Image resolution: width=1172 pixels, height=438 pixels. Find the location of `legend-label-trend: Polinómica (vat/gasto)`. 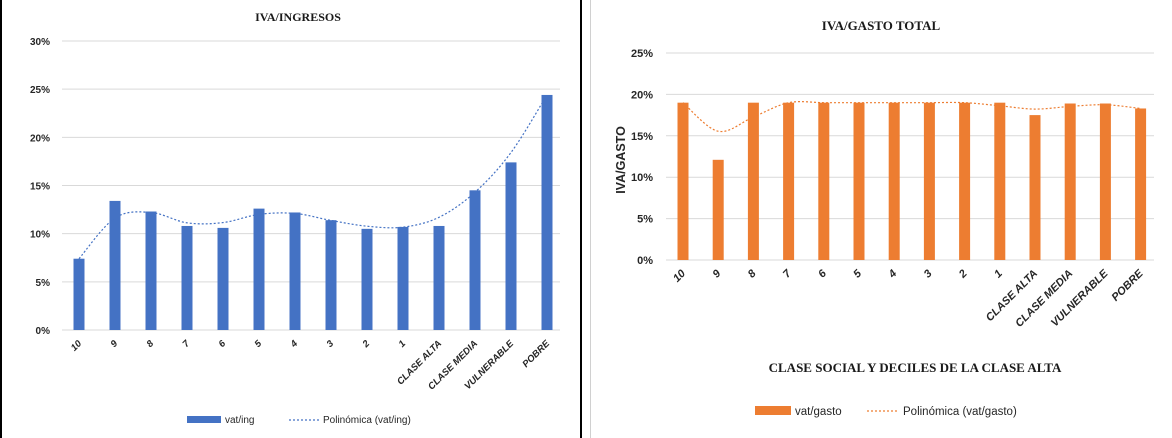

legend-label-trend: Polinómica (vat/gasto) is located at coordinates (960, 412).